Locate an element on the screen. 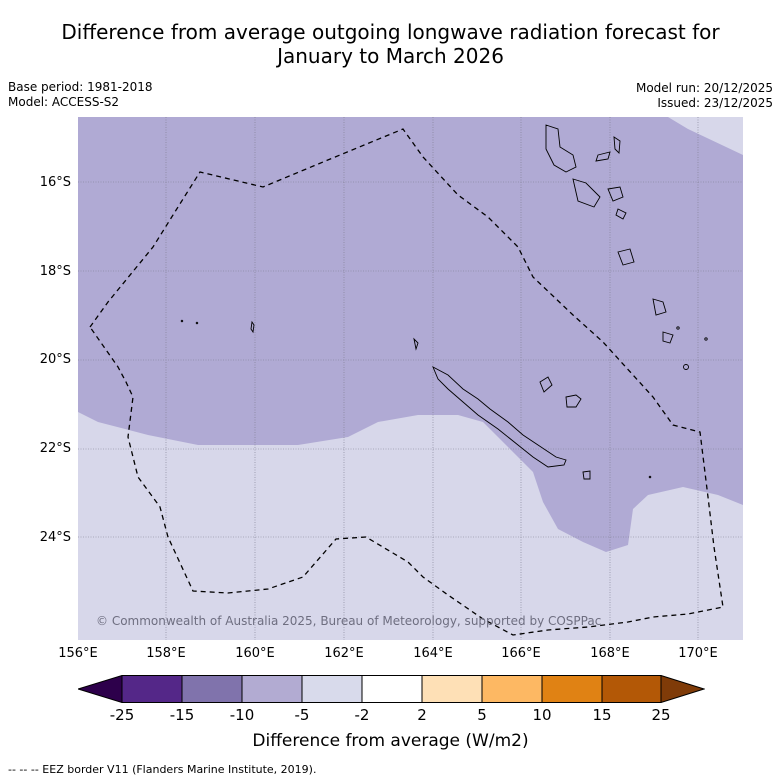  meta-right: Model run: 20/12/2025 Issued: 23/12/2025 is located at coordinates (704, 96).